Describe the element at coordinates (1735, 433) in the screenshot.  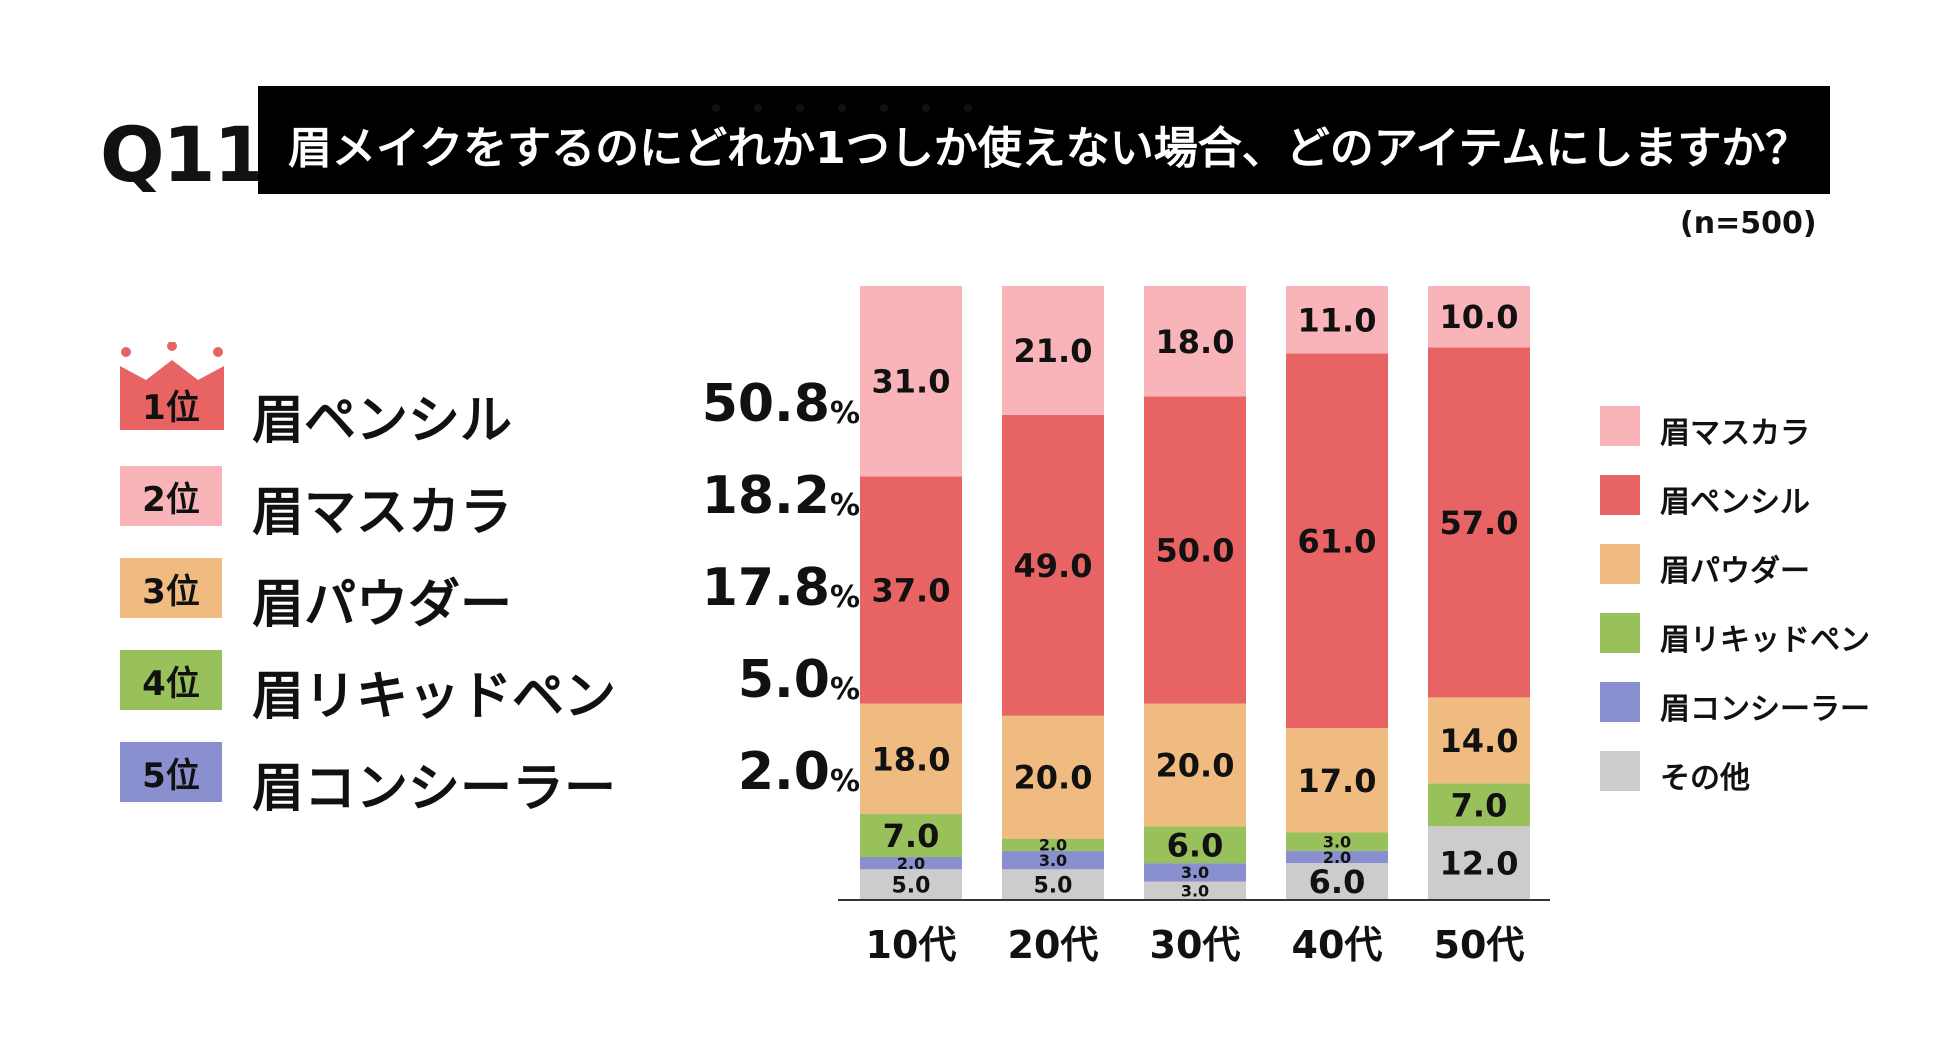
I see `legend-label: 眉マスカラ` at that location.